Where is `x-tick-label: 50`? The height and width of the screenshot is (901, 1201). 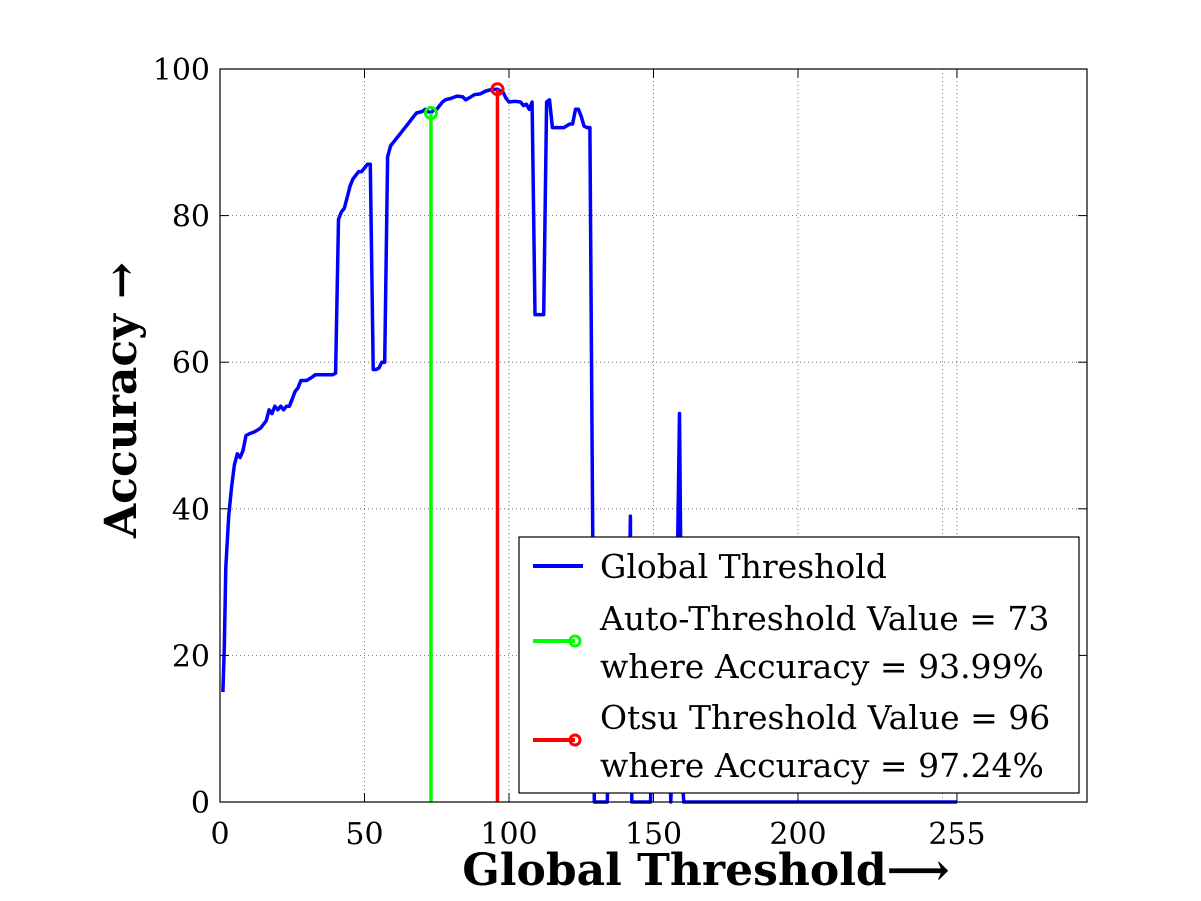
x-tick-label: 50 is located at coordinates (364, 834).